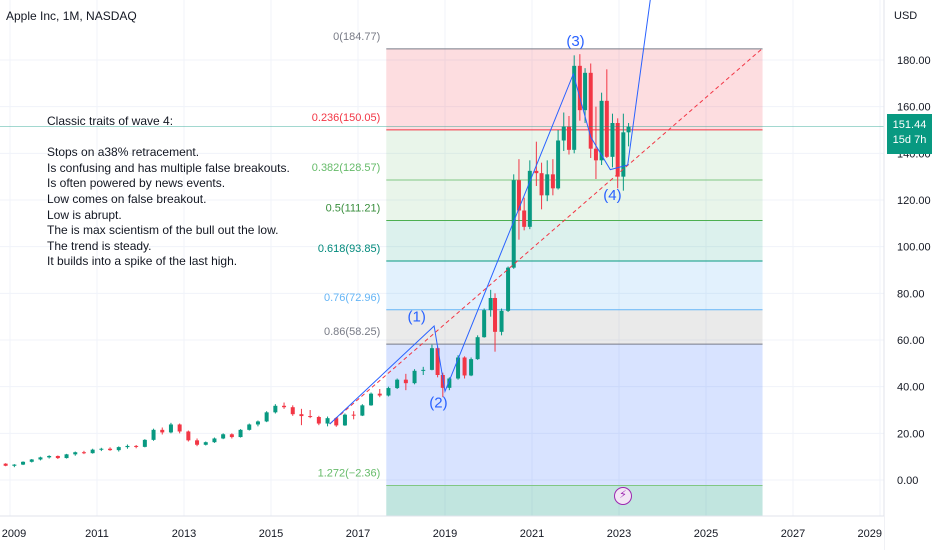  I want to click on wave-label: (3), so click(575, 41).